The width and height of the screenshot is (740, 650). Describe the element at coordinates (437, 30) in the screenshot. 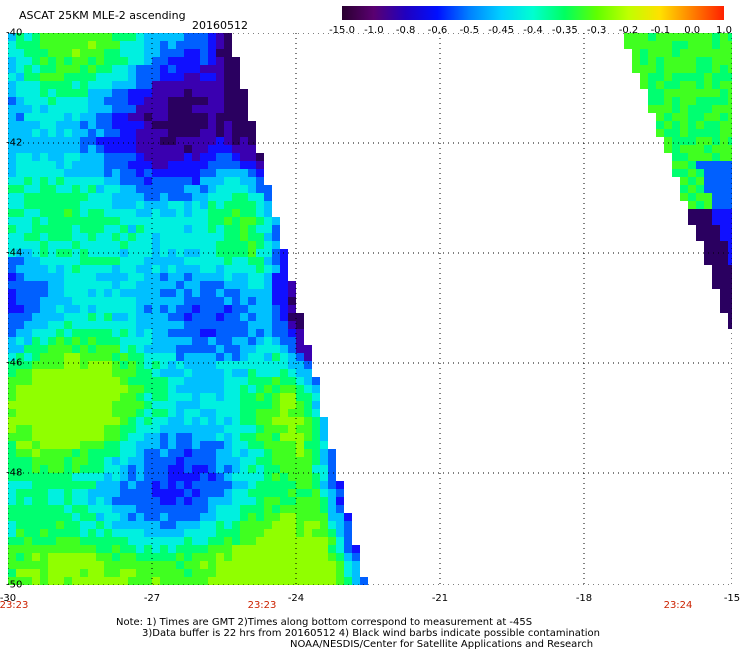

I see `colorbar-tick-label: -0.6` at that location.